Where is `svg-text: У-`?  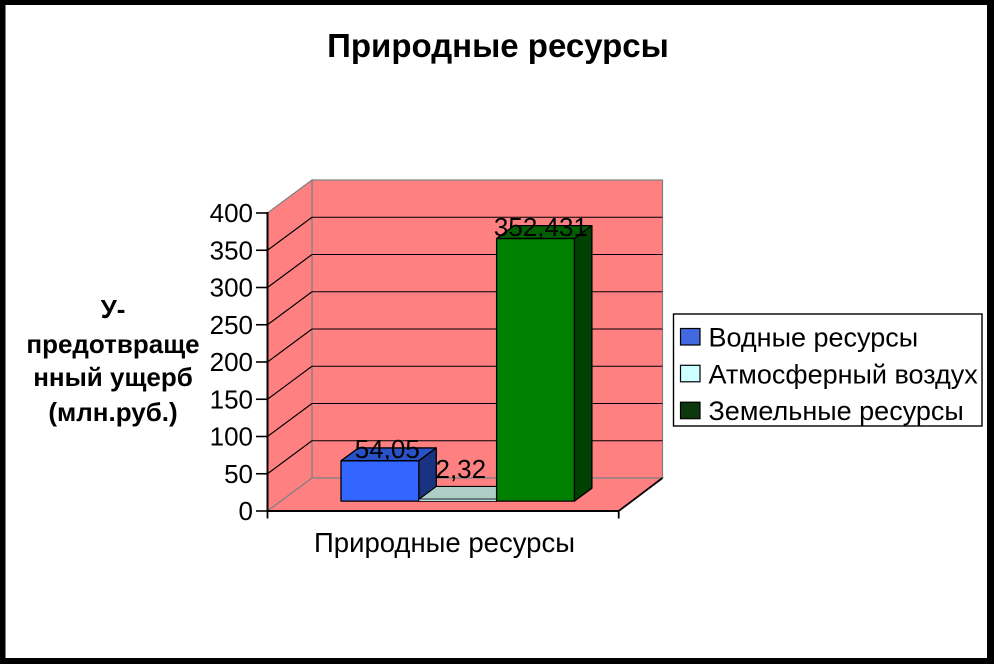 svg-text: У- is located at coordinates (113, 309).